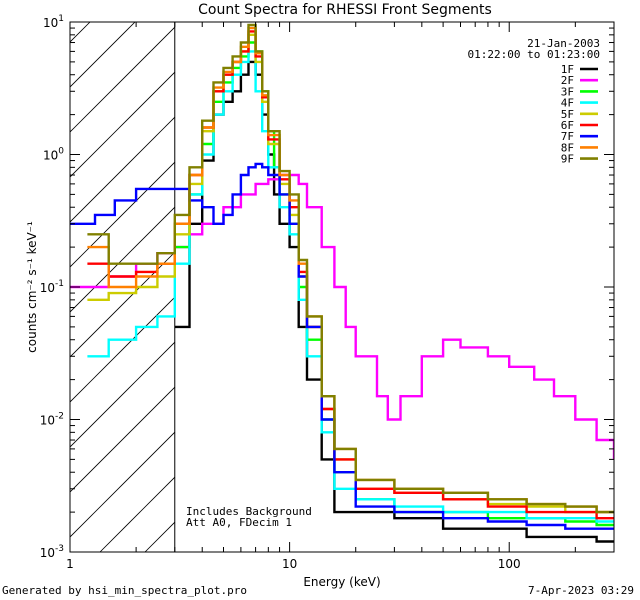 The width and height of the screenshot is (640, 600). What do you see at coordinates (581, 590) in the screenshot?
I see `footer-timestamp: 7-Apr-2023 03:29` at bounding box center [581, 590].